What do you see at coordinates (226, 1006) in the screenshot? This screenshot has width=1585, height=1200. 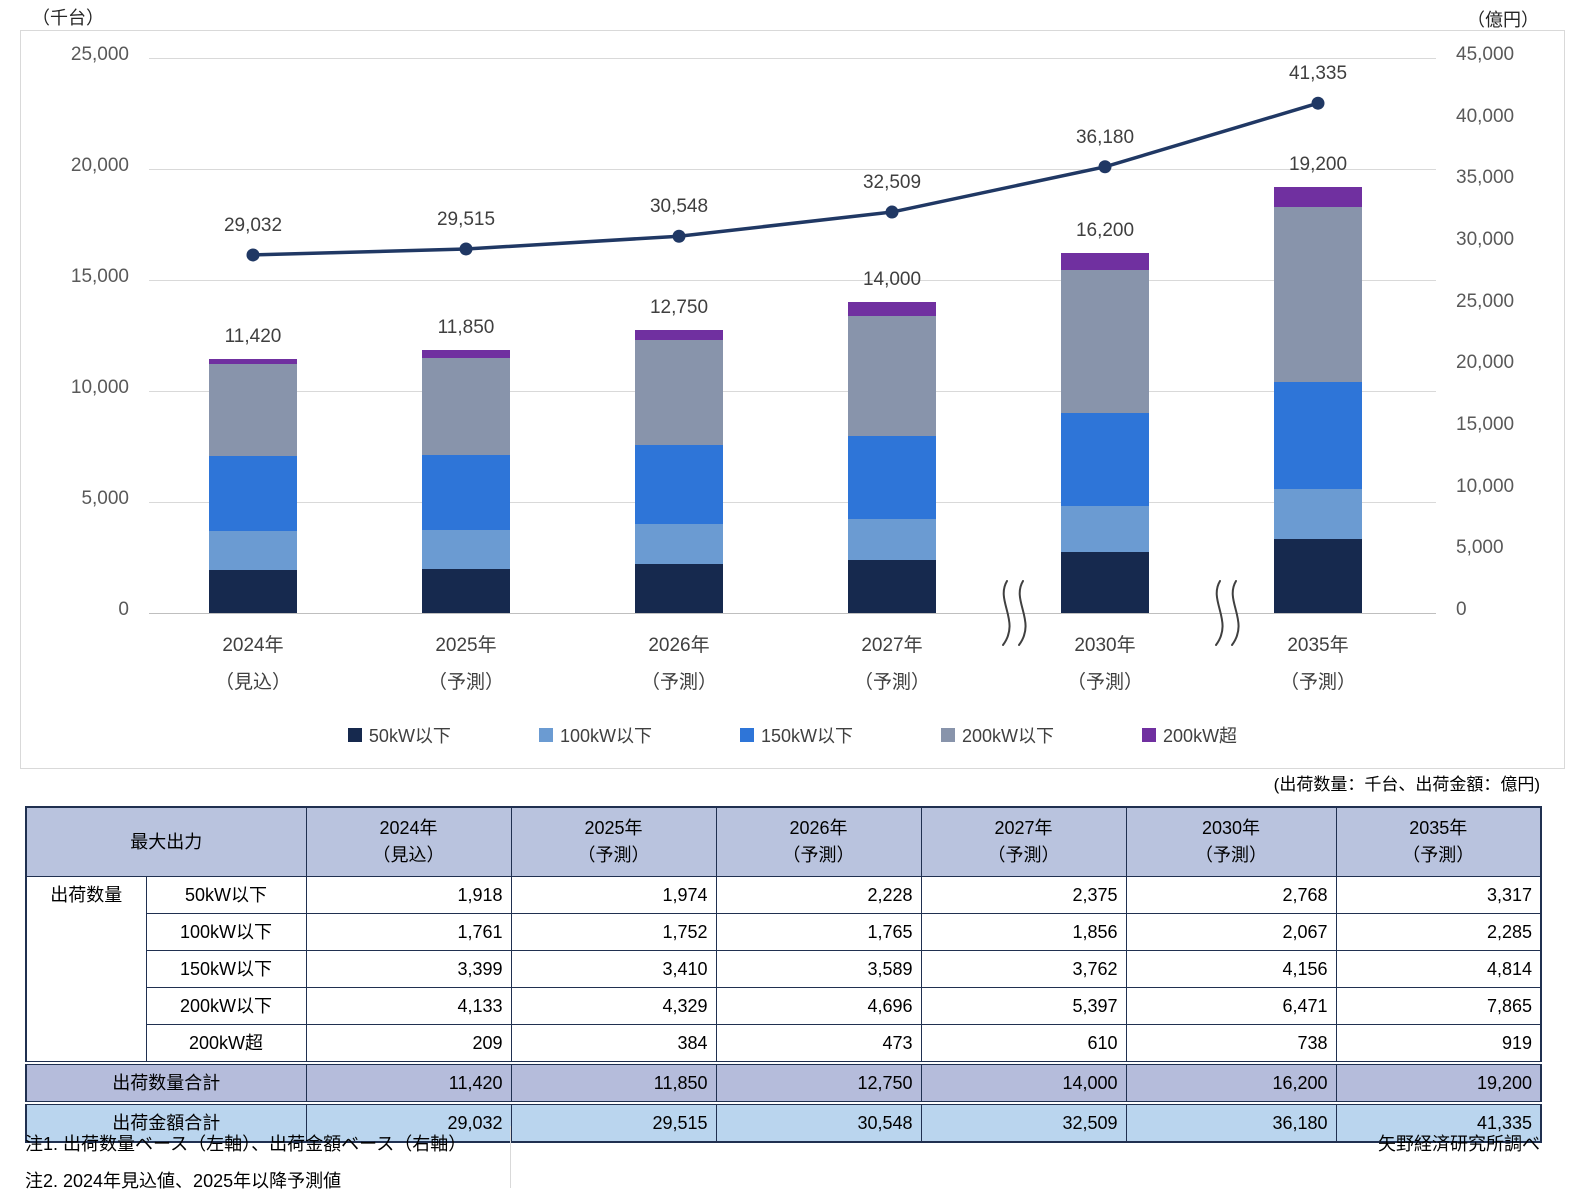 I see `row-label: 200kW以下` at bounding box center [226, 1006].